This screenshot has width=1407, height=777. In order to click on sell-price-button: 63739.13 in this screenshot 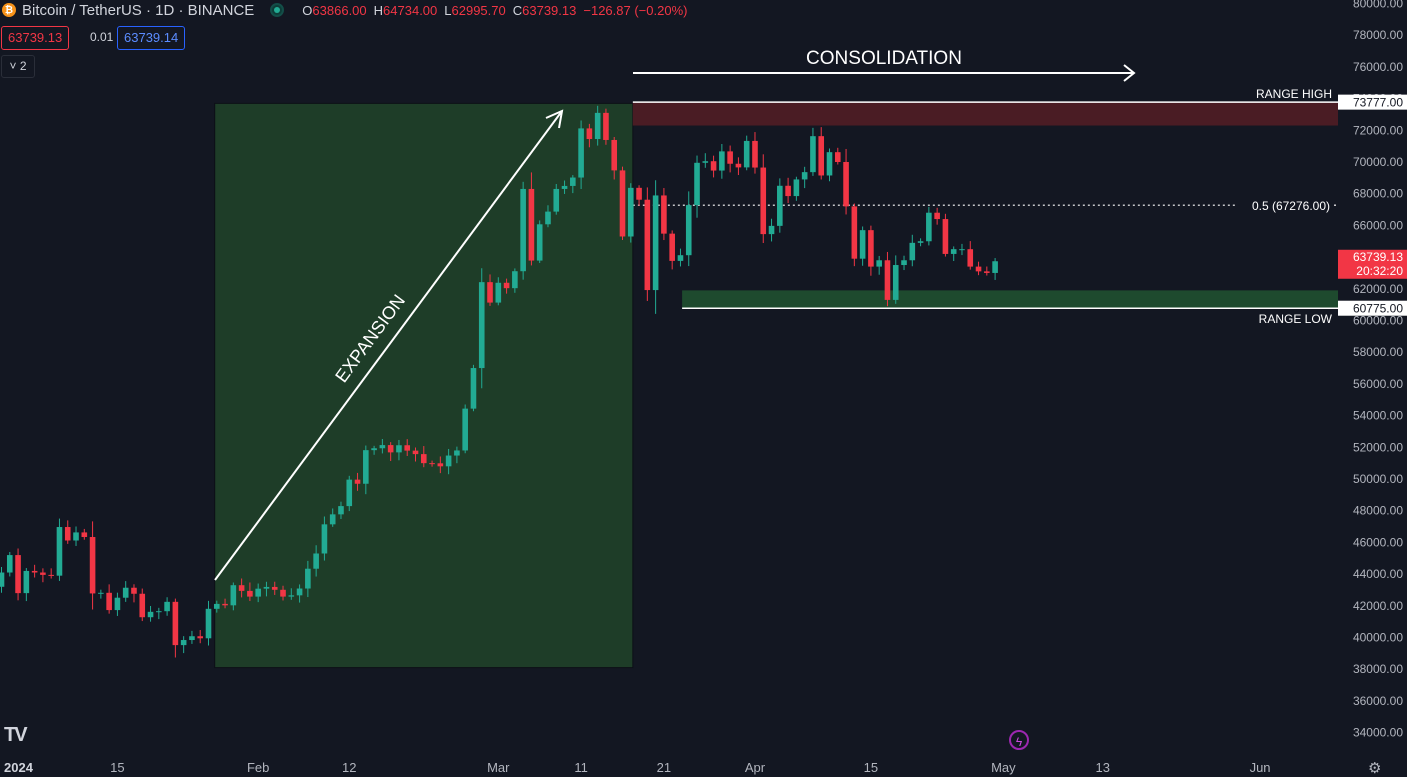, I will do `click(35, 38)`.